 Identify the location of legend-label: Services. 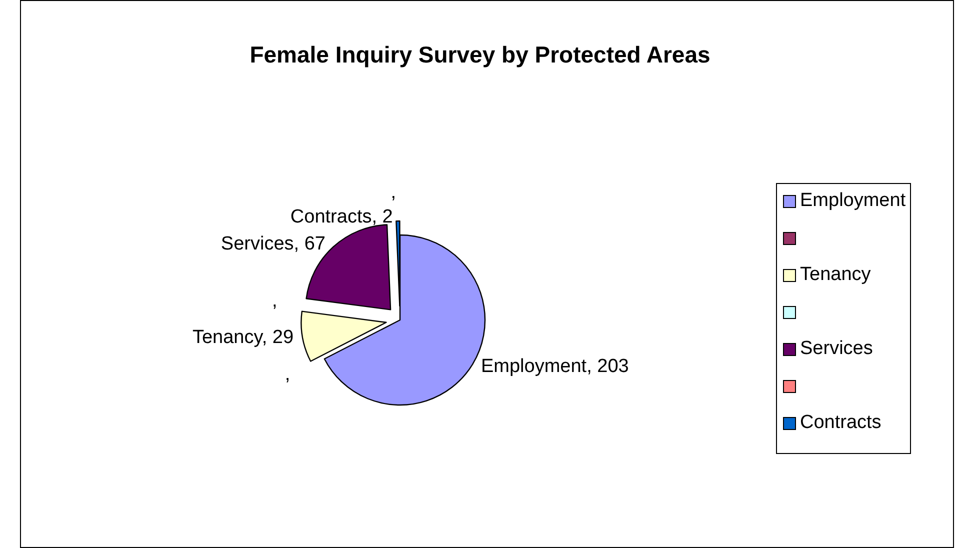
(836, 349).